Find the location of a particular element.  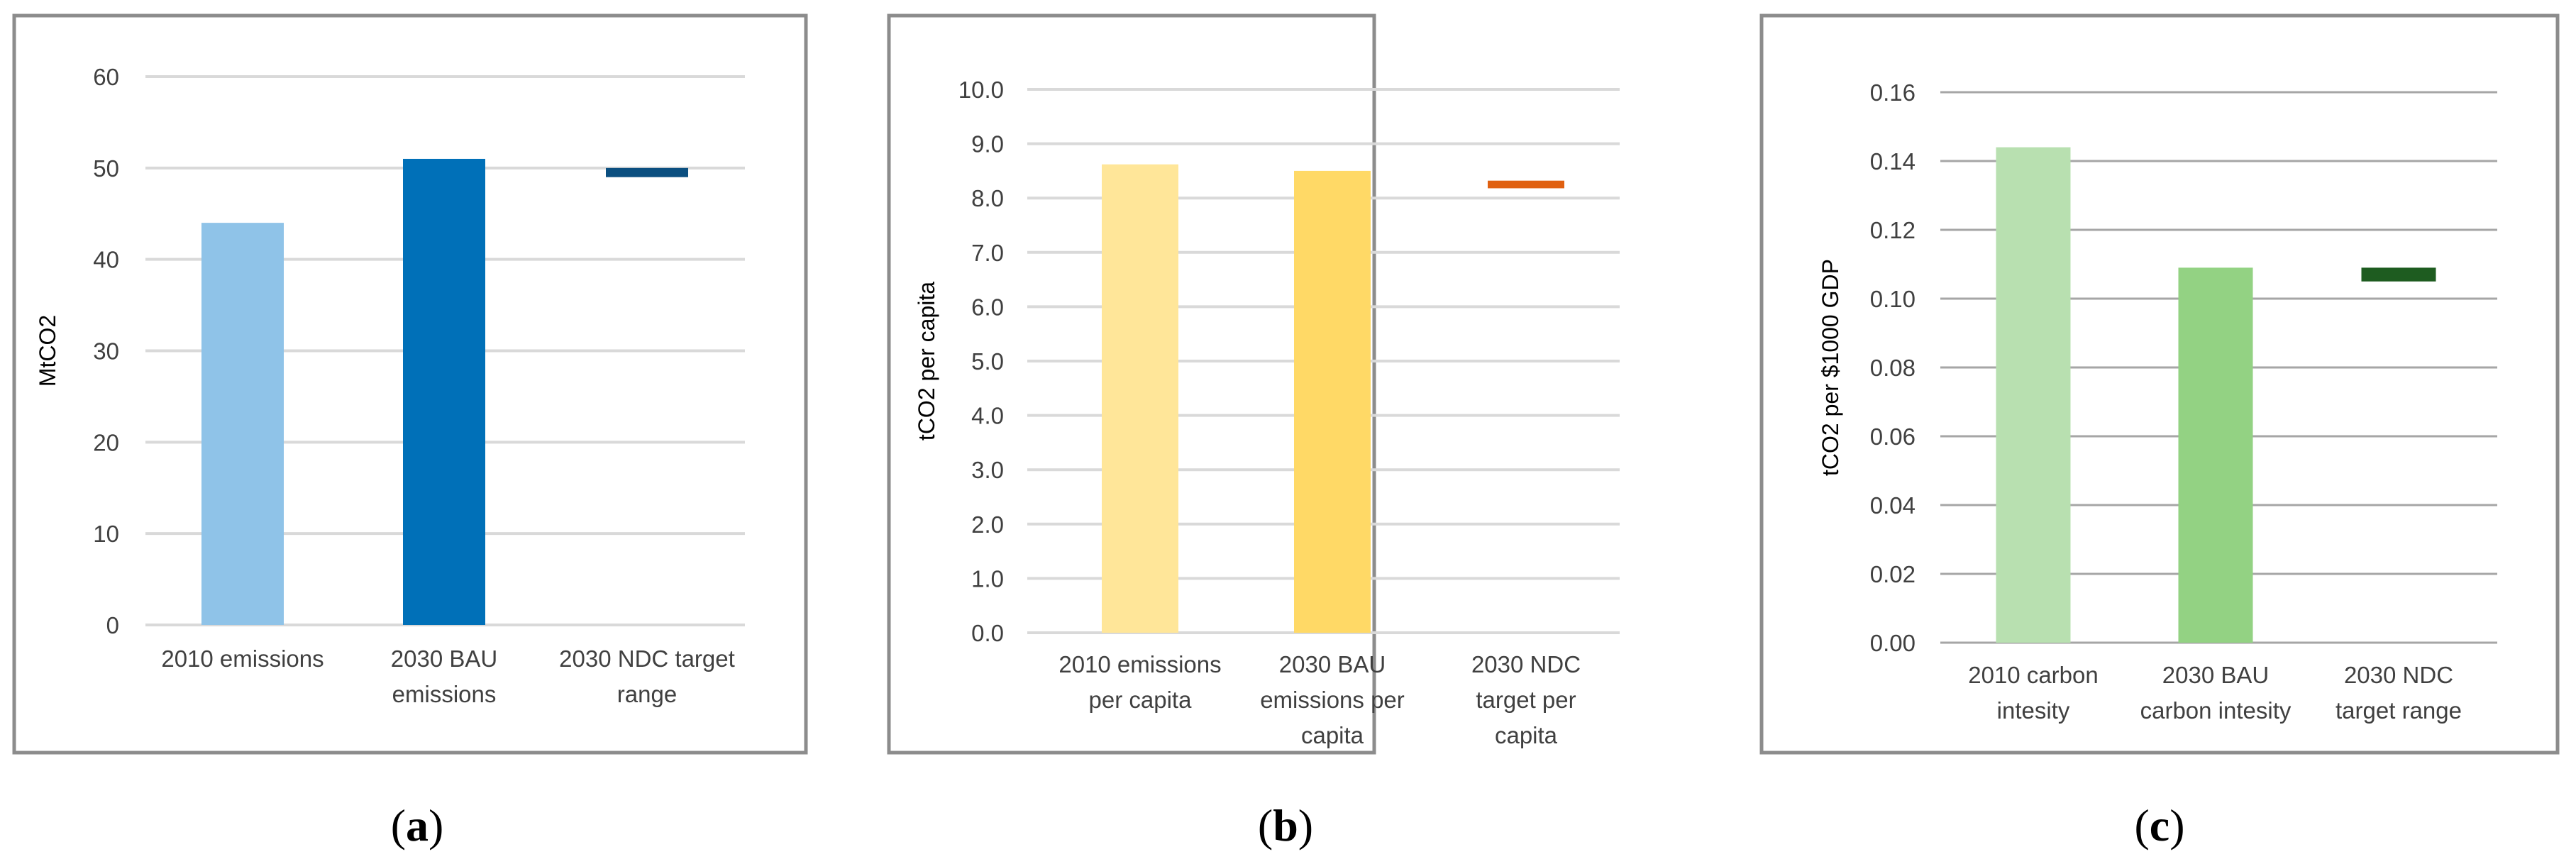

chart-a-y-tick-label: 60 is located at coordinates (106, 77).